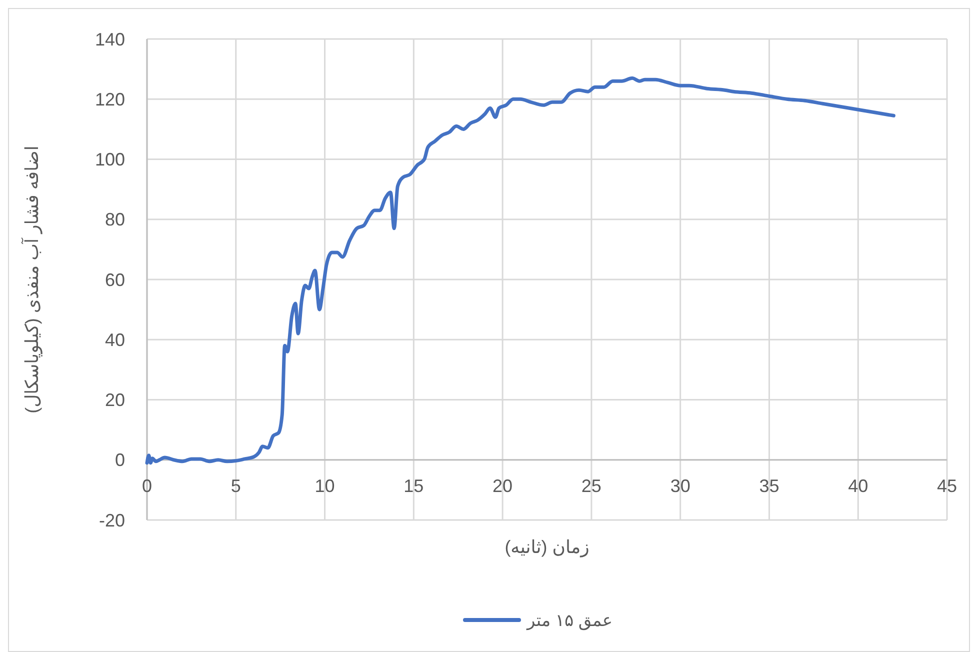  I want to click on x-tick-label: 10, so click(324, 486).